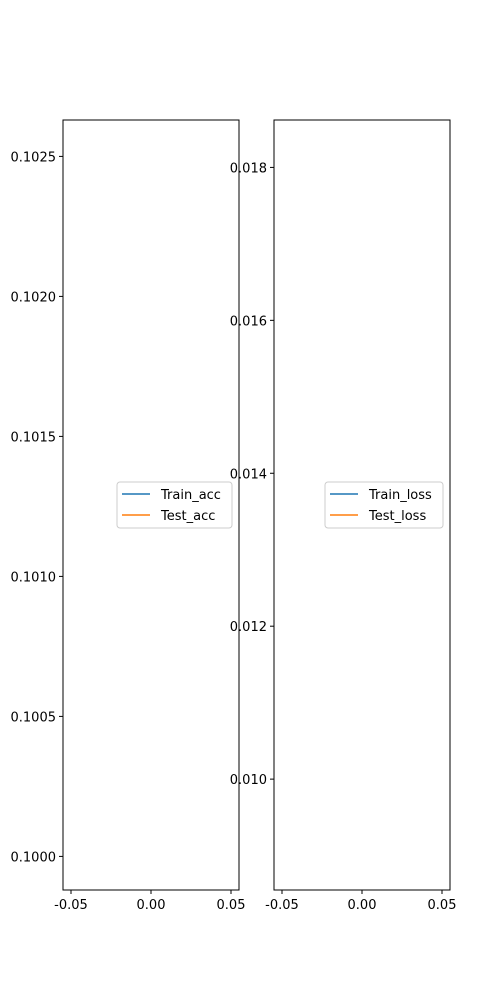 The width and height of the screenshot is (500, 1000). What do you see at coordinates (34, 717) in the screenshot?
I see `y-tick-label: 0.1005` at bounding box center [34, 717].